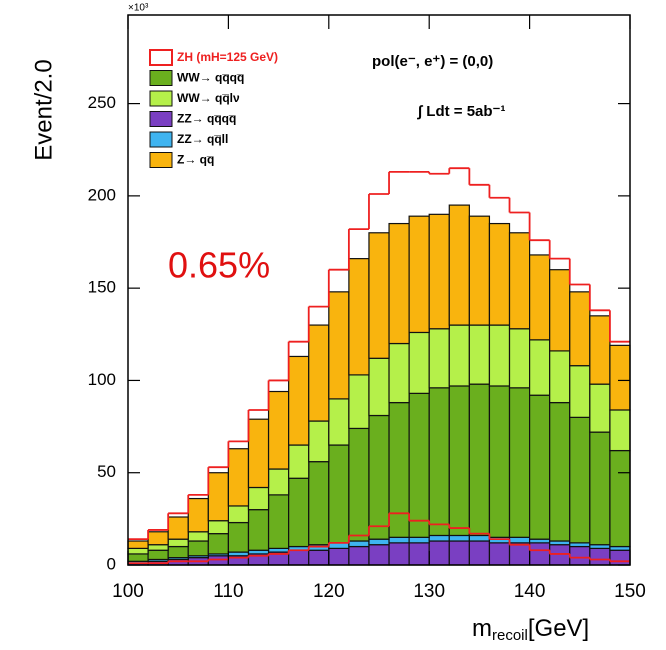 The width and height of the screenshot is (666, 650). What do you see at coordinates (530, 591) in the screenshot?
I see `x-tick-label: 140` at bounding box center [530, 591].